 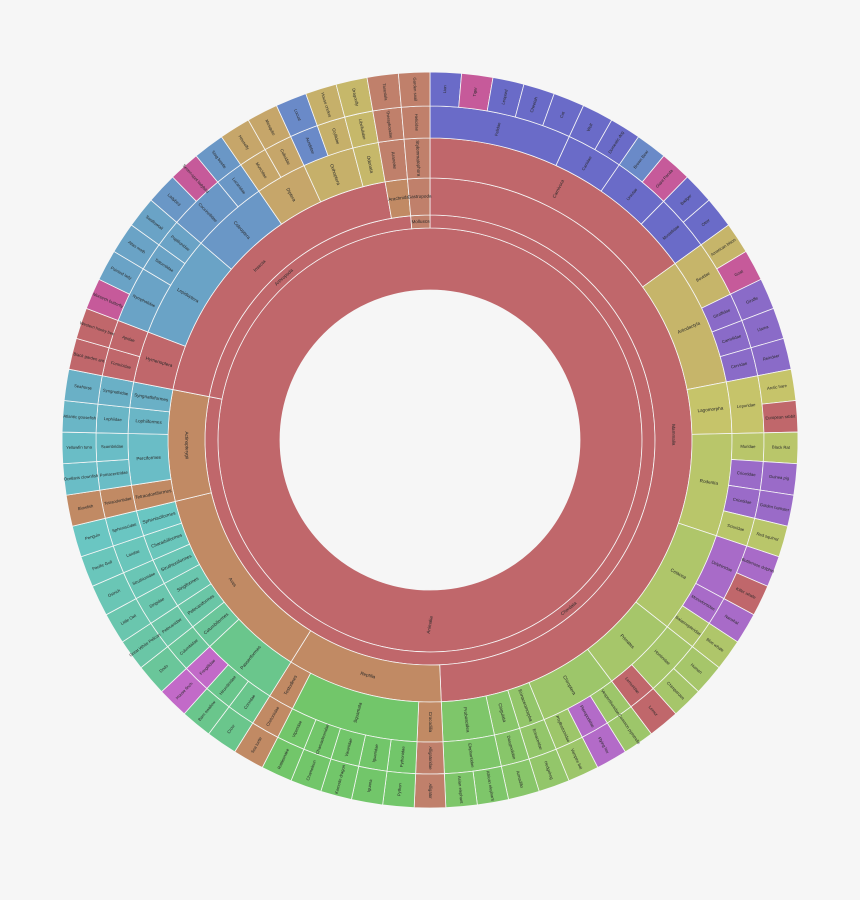 What do you see at coordinates (502, 713) in the screenshot?
I see `label-cingulata: Cingulata` at bounding box center [502, 713].